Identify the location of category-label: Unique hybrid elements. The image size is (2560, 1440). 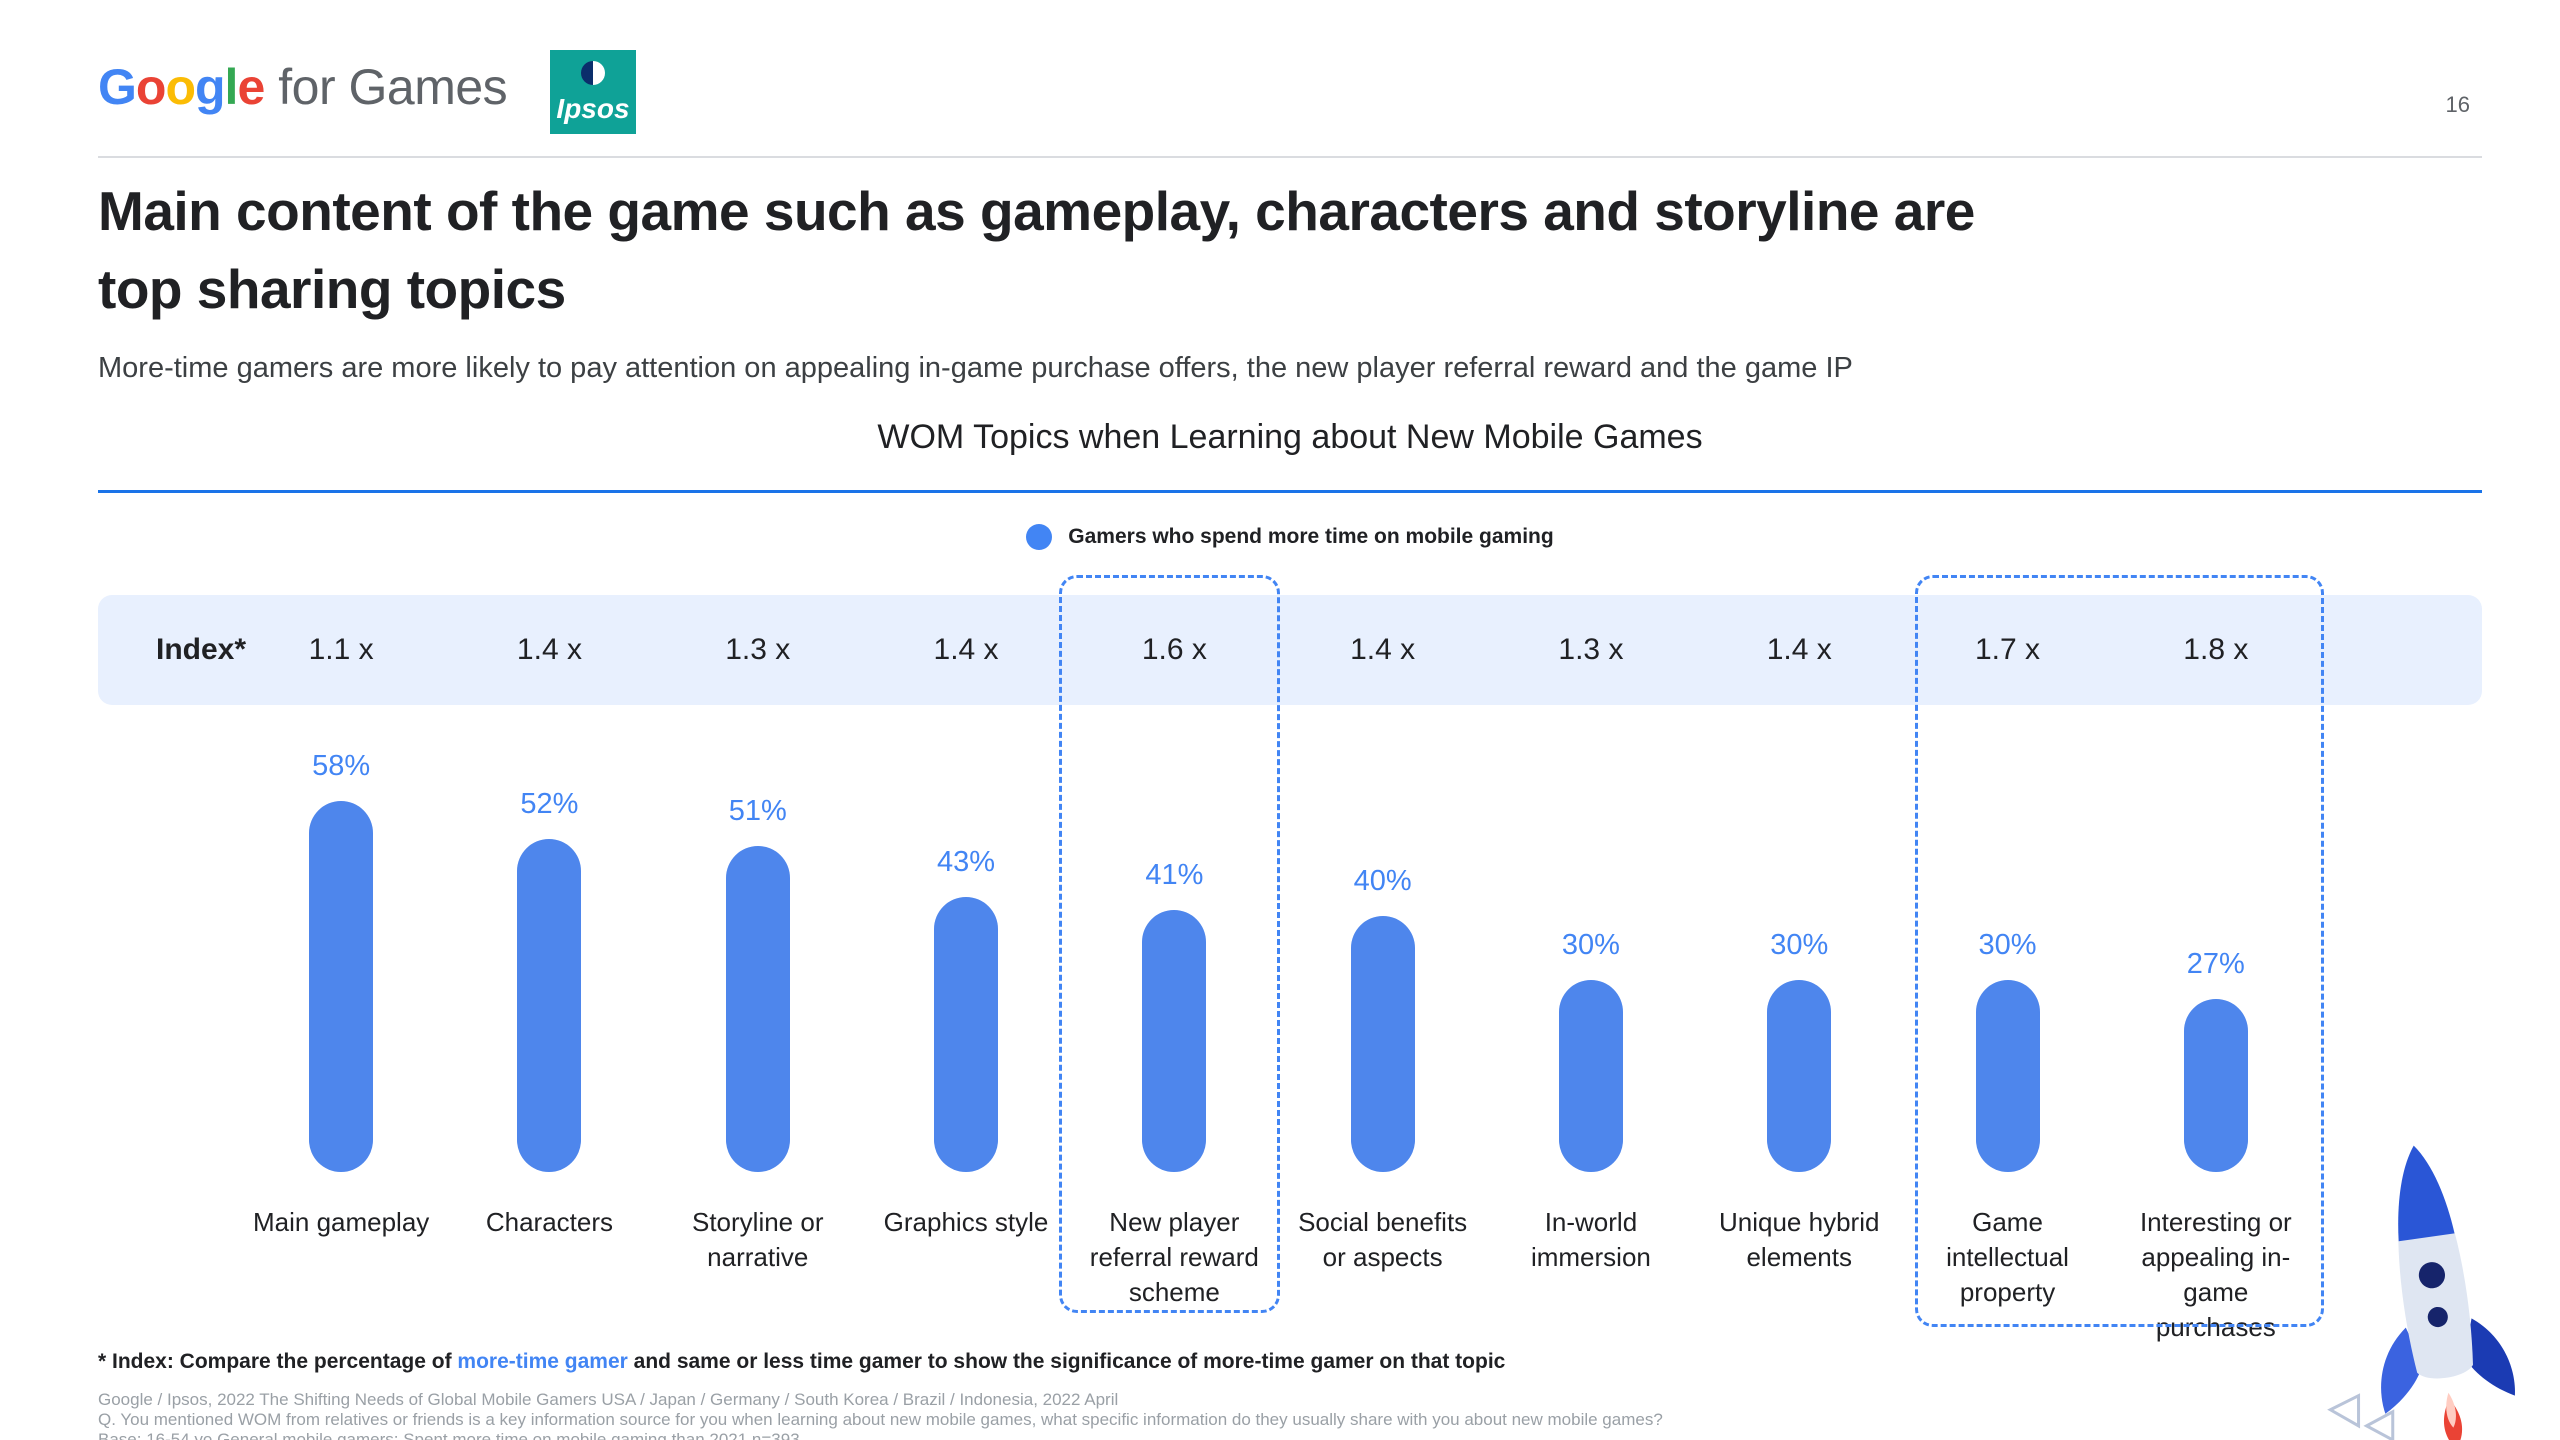
(1799, 1240).